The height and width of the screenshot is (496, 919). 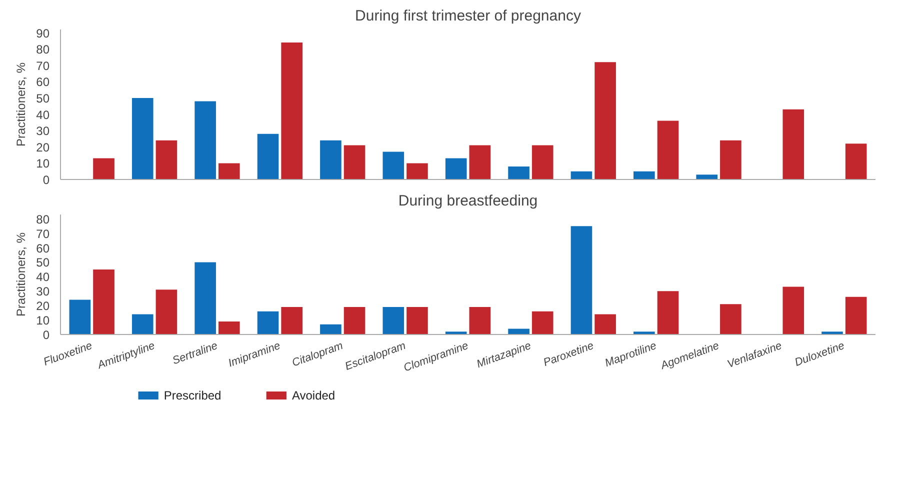 What do you see at coordinates (314, 395) in the screenshot?
I see `legend-label: Avoided` at bounding box center [314, 395].